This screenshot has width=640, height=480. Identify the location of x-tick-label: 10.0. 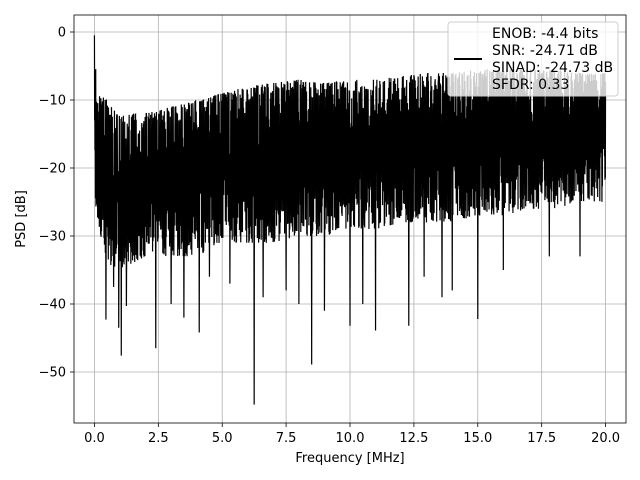
(350, 438).